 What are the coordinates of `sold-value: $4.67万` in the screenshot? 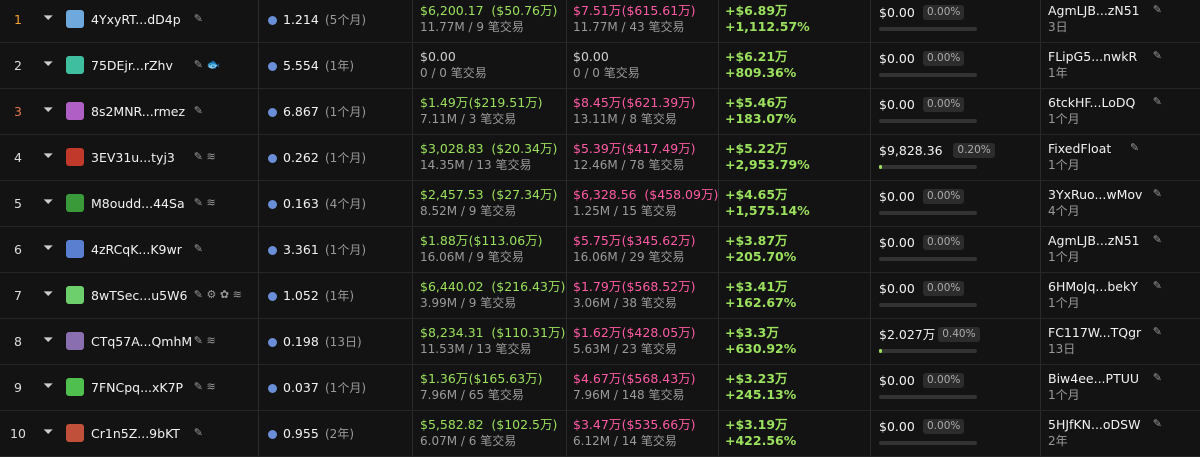 It's located at (597, 378).